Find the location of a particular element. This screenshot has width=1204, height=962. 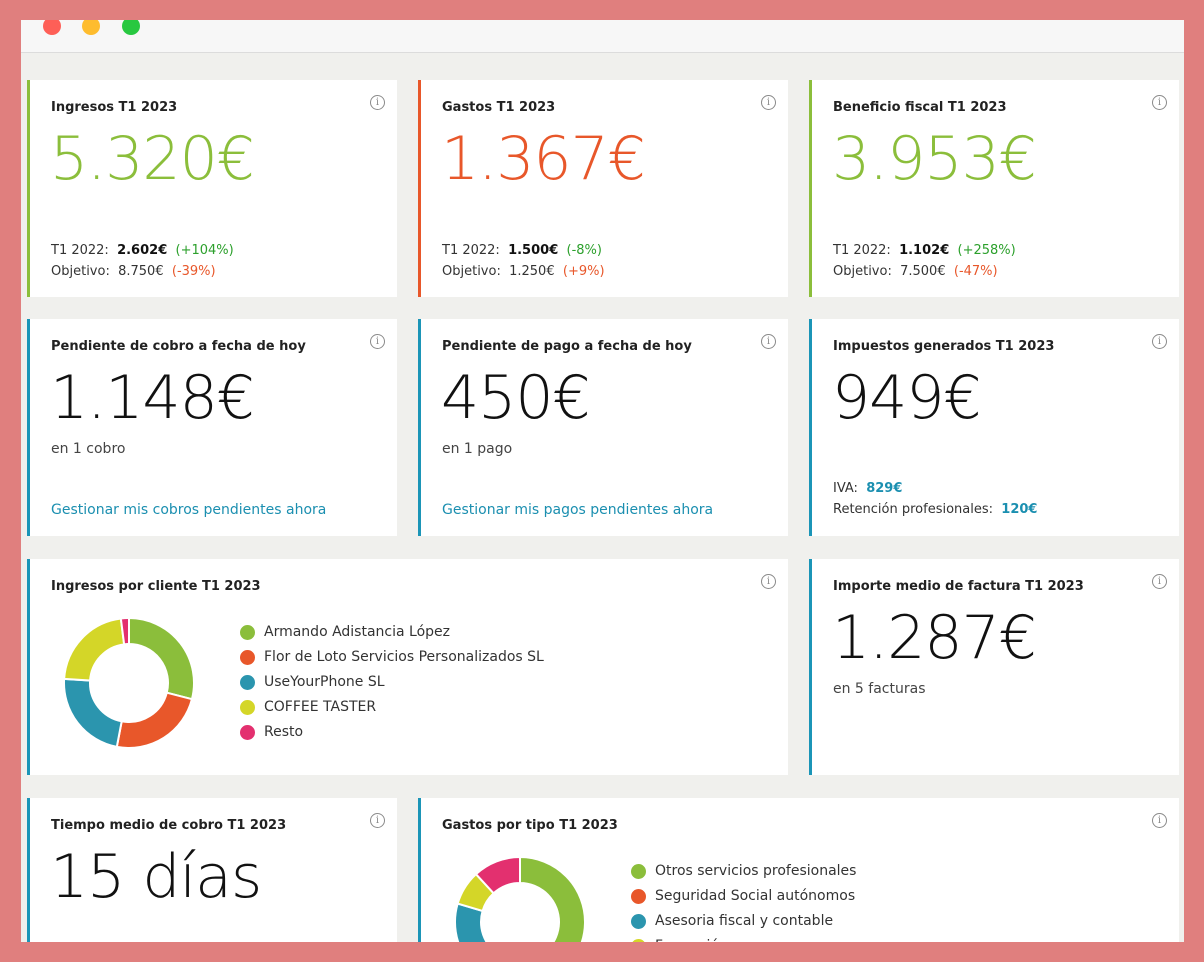

comparison-value: 1.102€ is located at coordinates (924, 250).